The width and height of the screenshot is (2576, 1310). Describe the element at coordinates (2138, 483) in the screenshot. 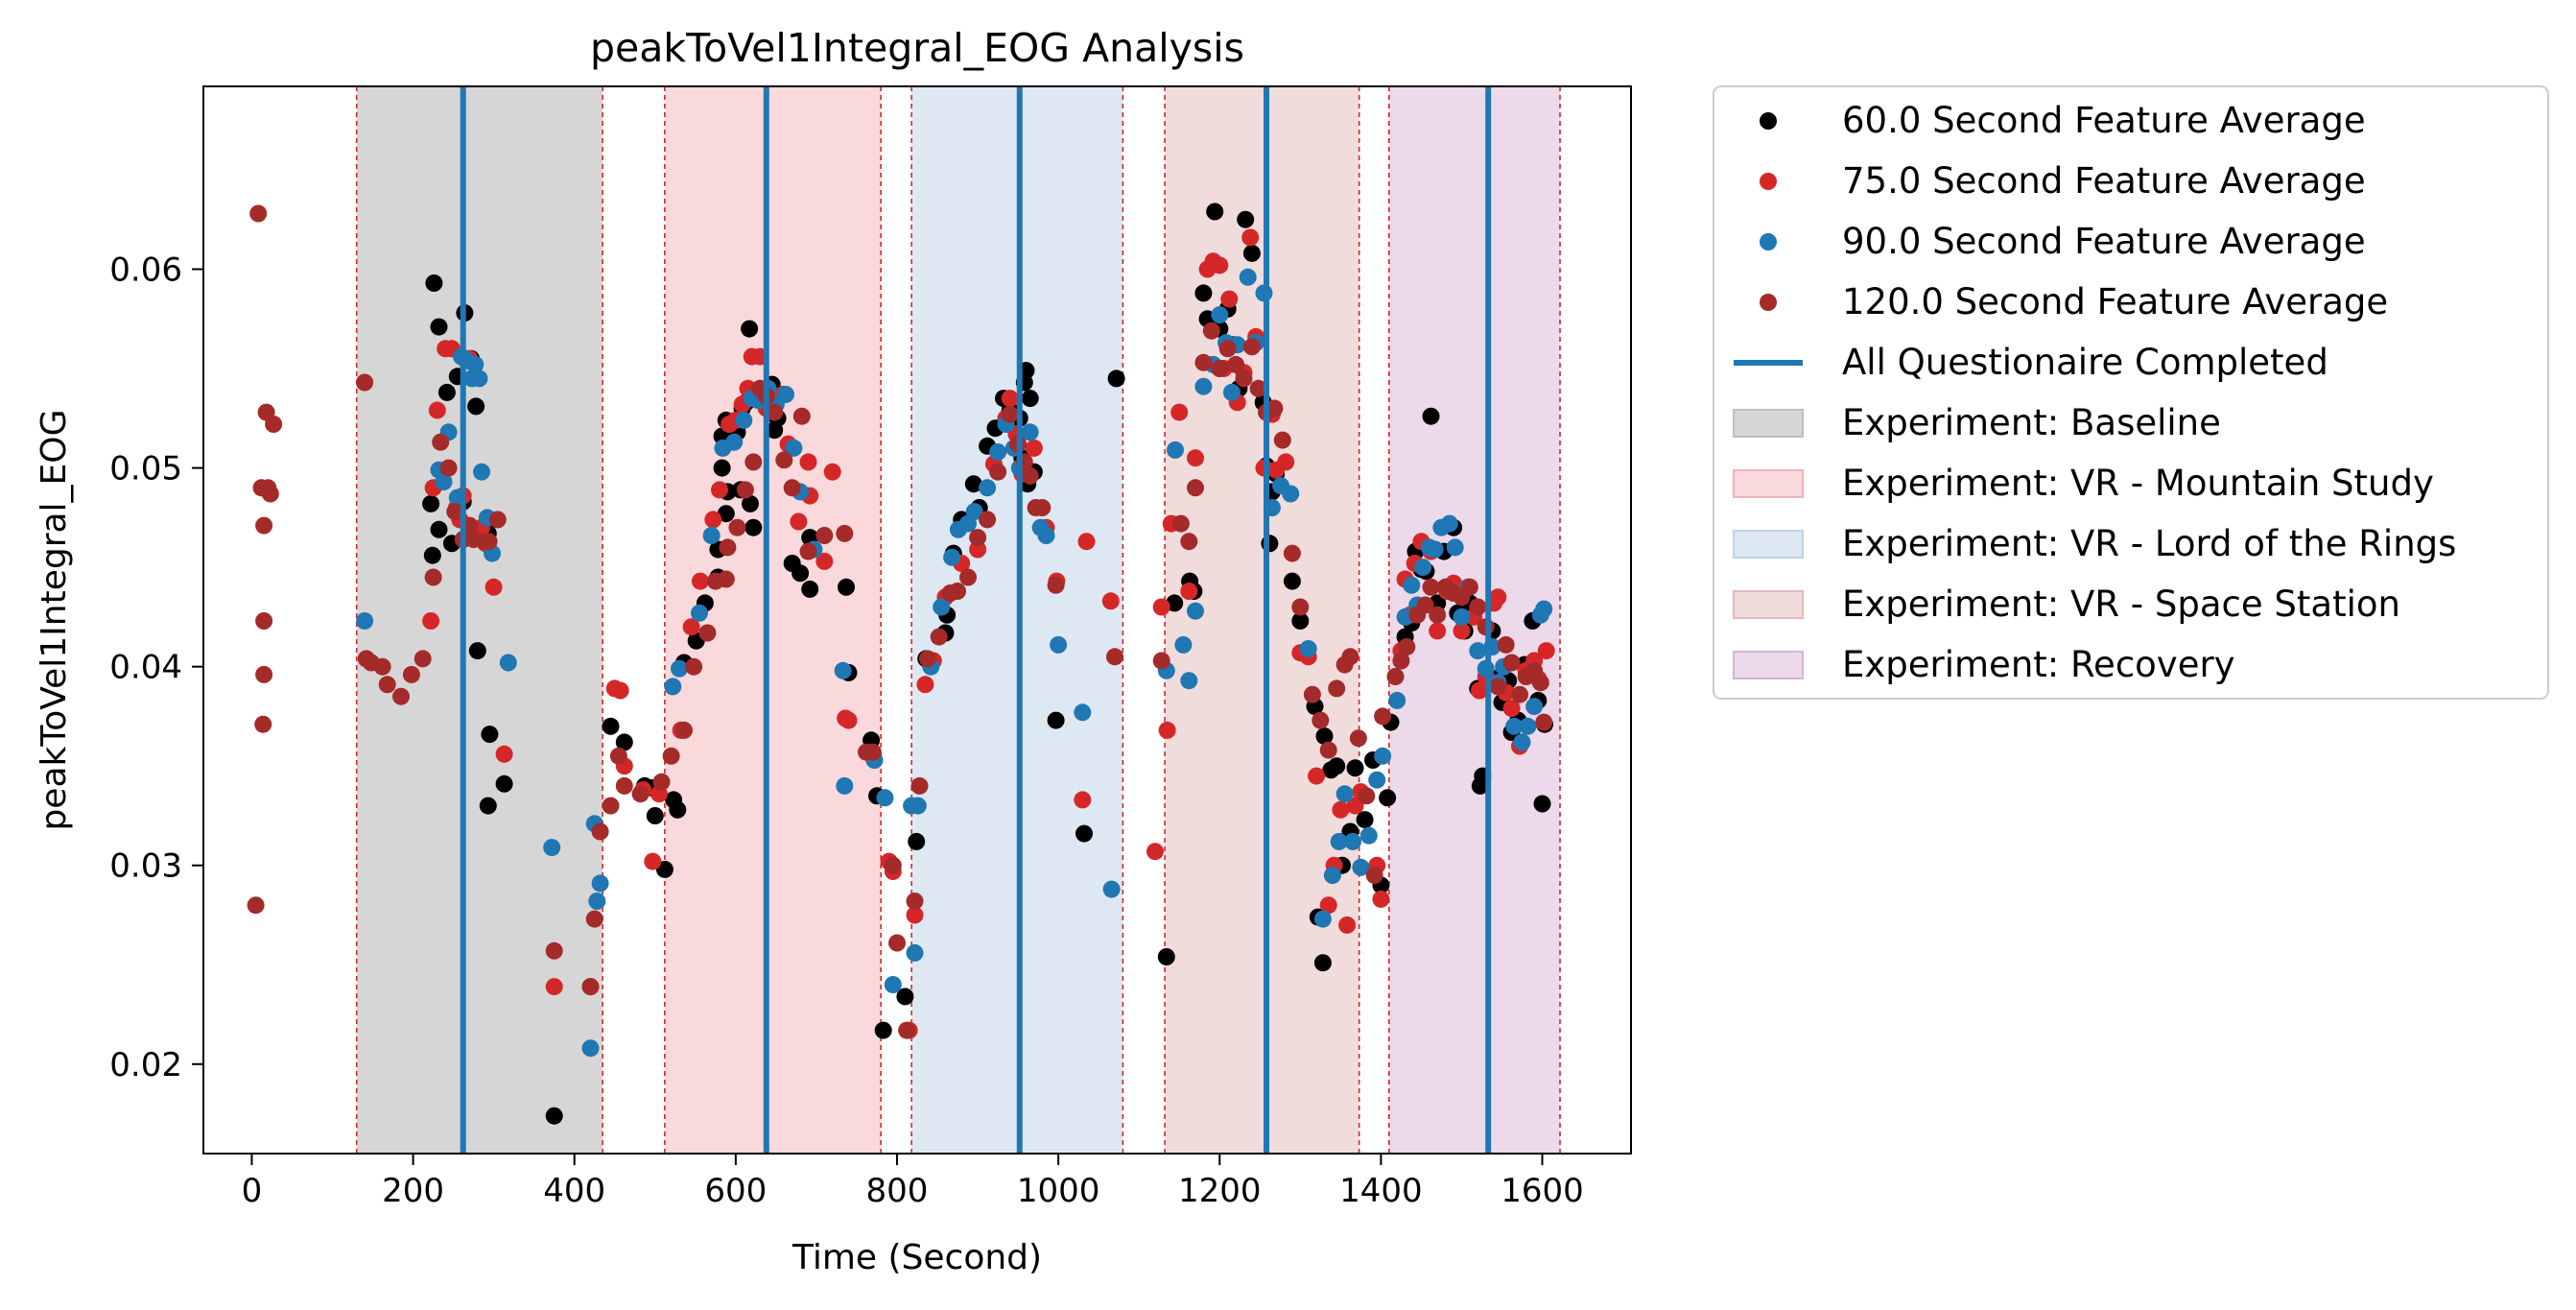

I see `legend-label: Experiment: VR - Mountain Study` at that location.